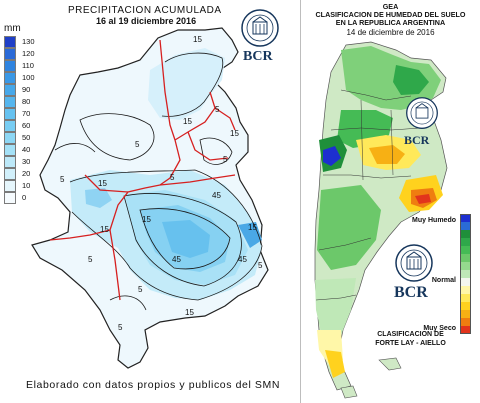  What do you see at coordinates (28, 77) in the screenshot?
I see `colorbar-label: 100` at bounding box center [28, 77].